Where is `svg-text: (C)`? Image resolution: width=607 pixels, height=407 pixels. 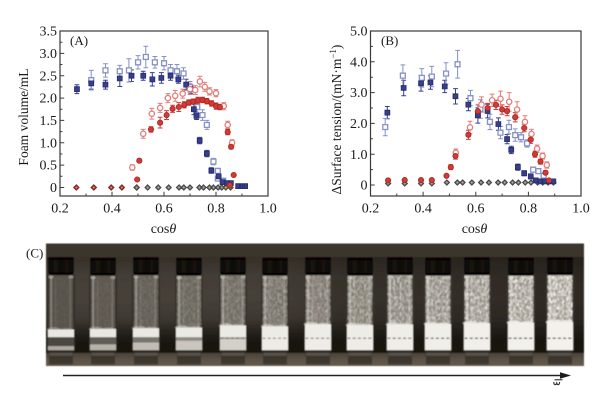
svg-text: (C) is located at coordinates (34, 253).